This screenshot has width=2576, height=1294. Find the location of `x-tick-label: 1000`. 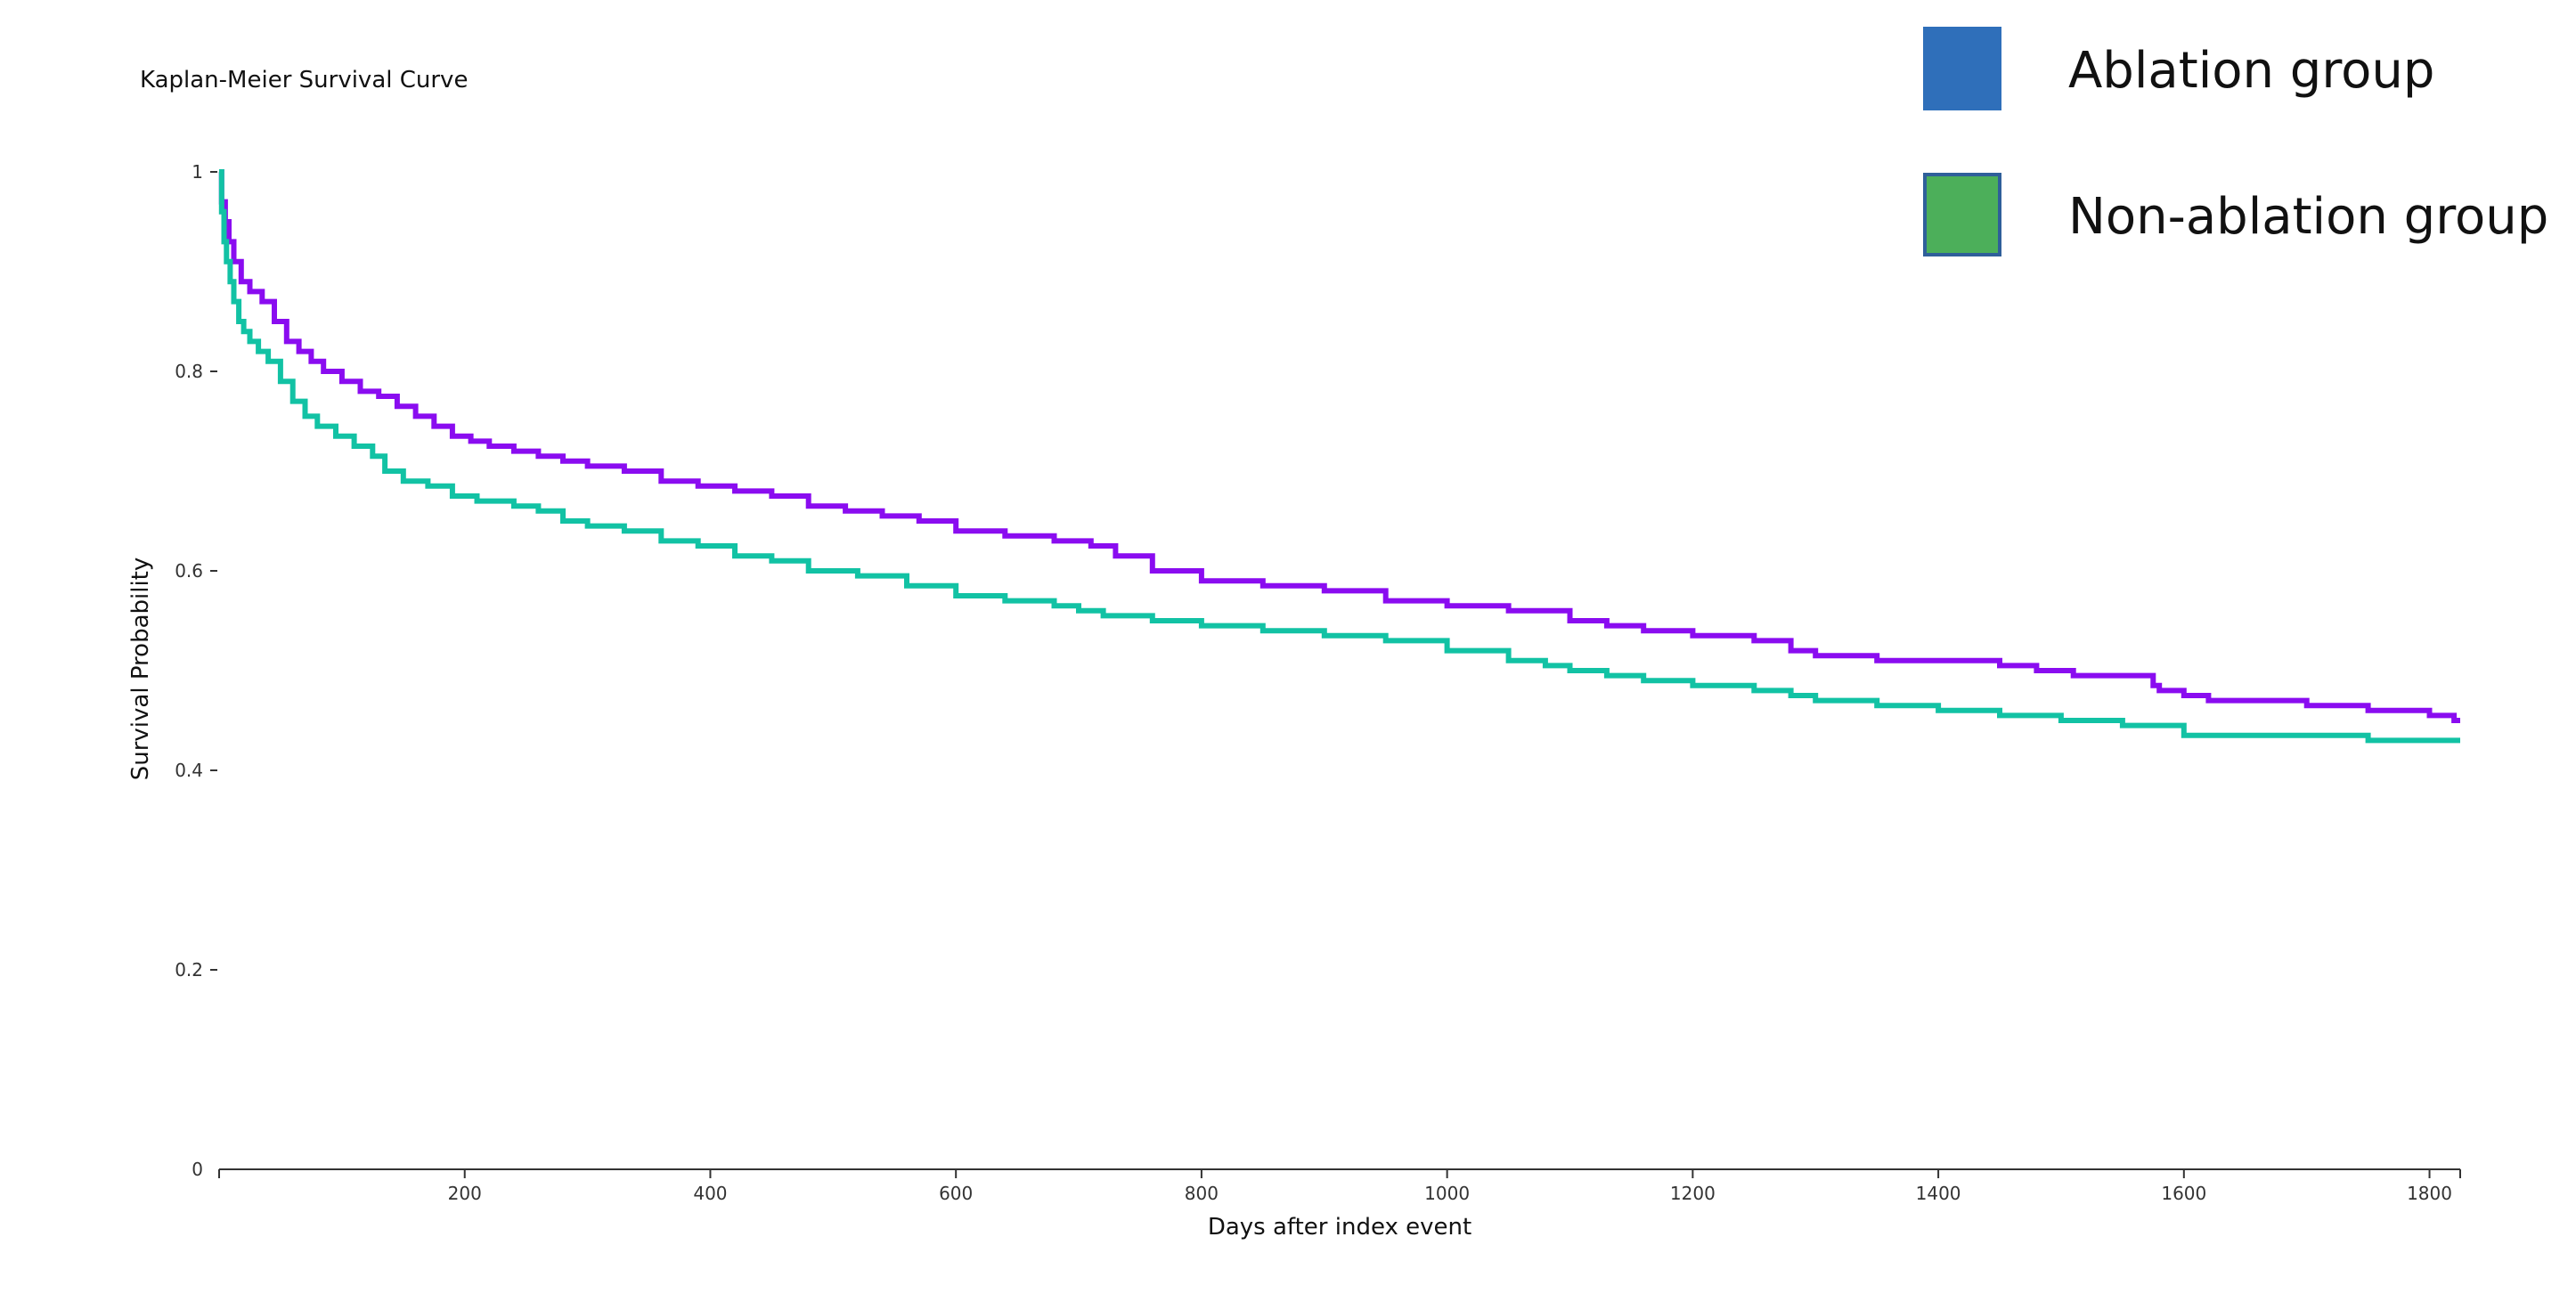

x-tick-label: 1000 is located at coordinates (1447, 1193).